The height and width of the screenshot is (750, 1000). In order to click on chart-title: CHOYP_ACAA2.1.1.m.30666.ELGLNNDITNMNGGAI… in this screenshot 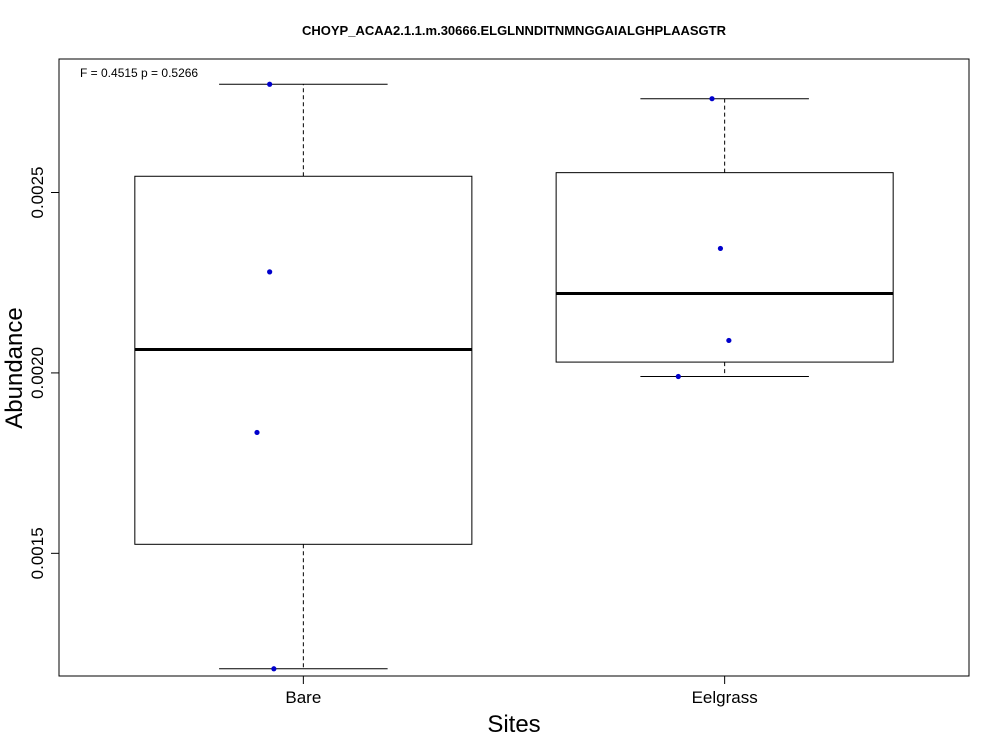, I will do `click(514, 30)`.